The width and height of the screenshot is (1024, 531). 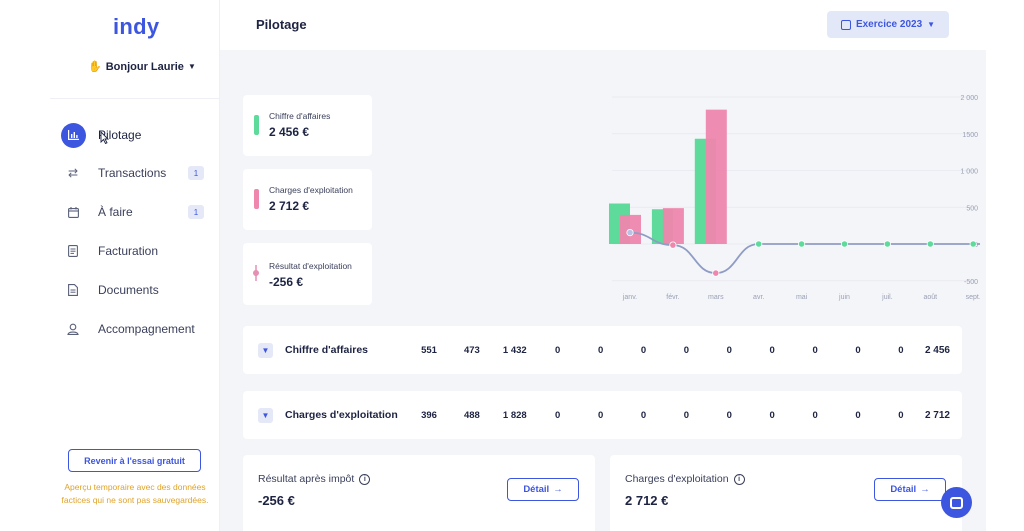 I want to click on kpi-card-revenue: Chiffre d'affaires 2 456 €, so click(x=307, y=125).